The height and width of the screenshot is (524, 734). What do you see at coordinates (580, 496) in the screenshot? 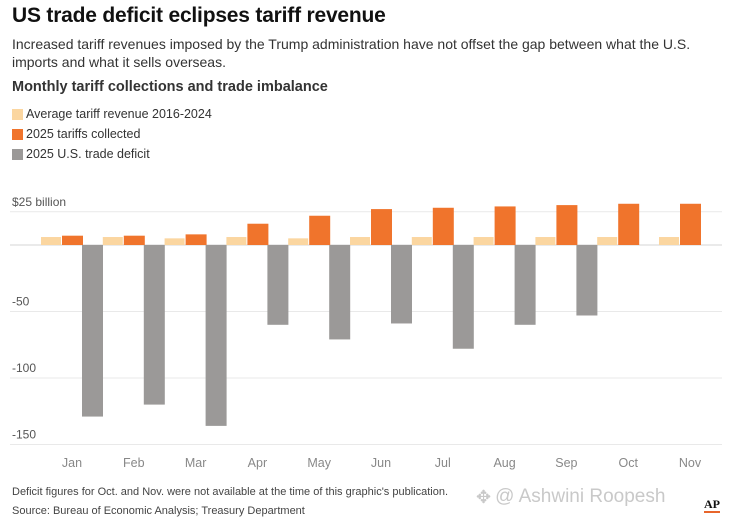
I see `watermark-text: @ Ashwini Roopesh` at bounding box center [580, 496].